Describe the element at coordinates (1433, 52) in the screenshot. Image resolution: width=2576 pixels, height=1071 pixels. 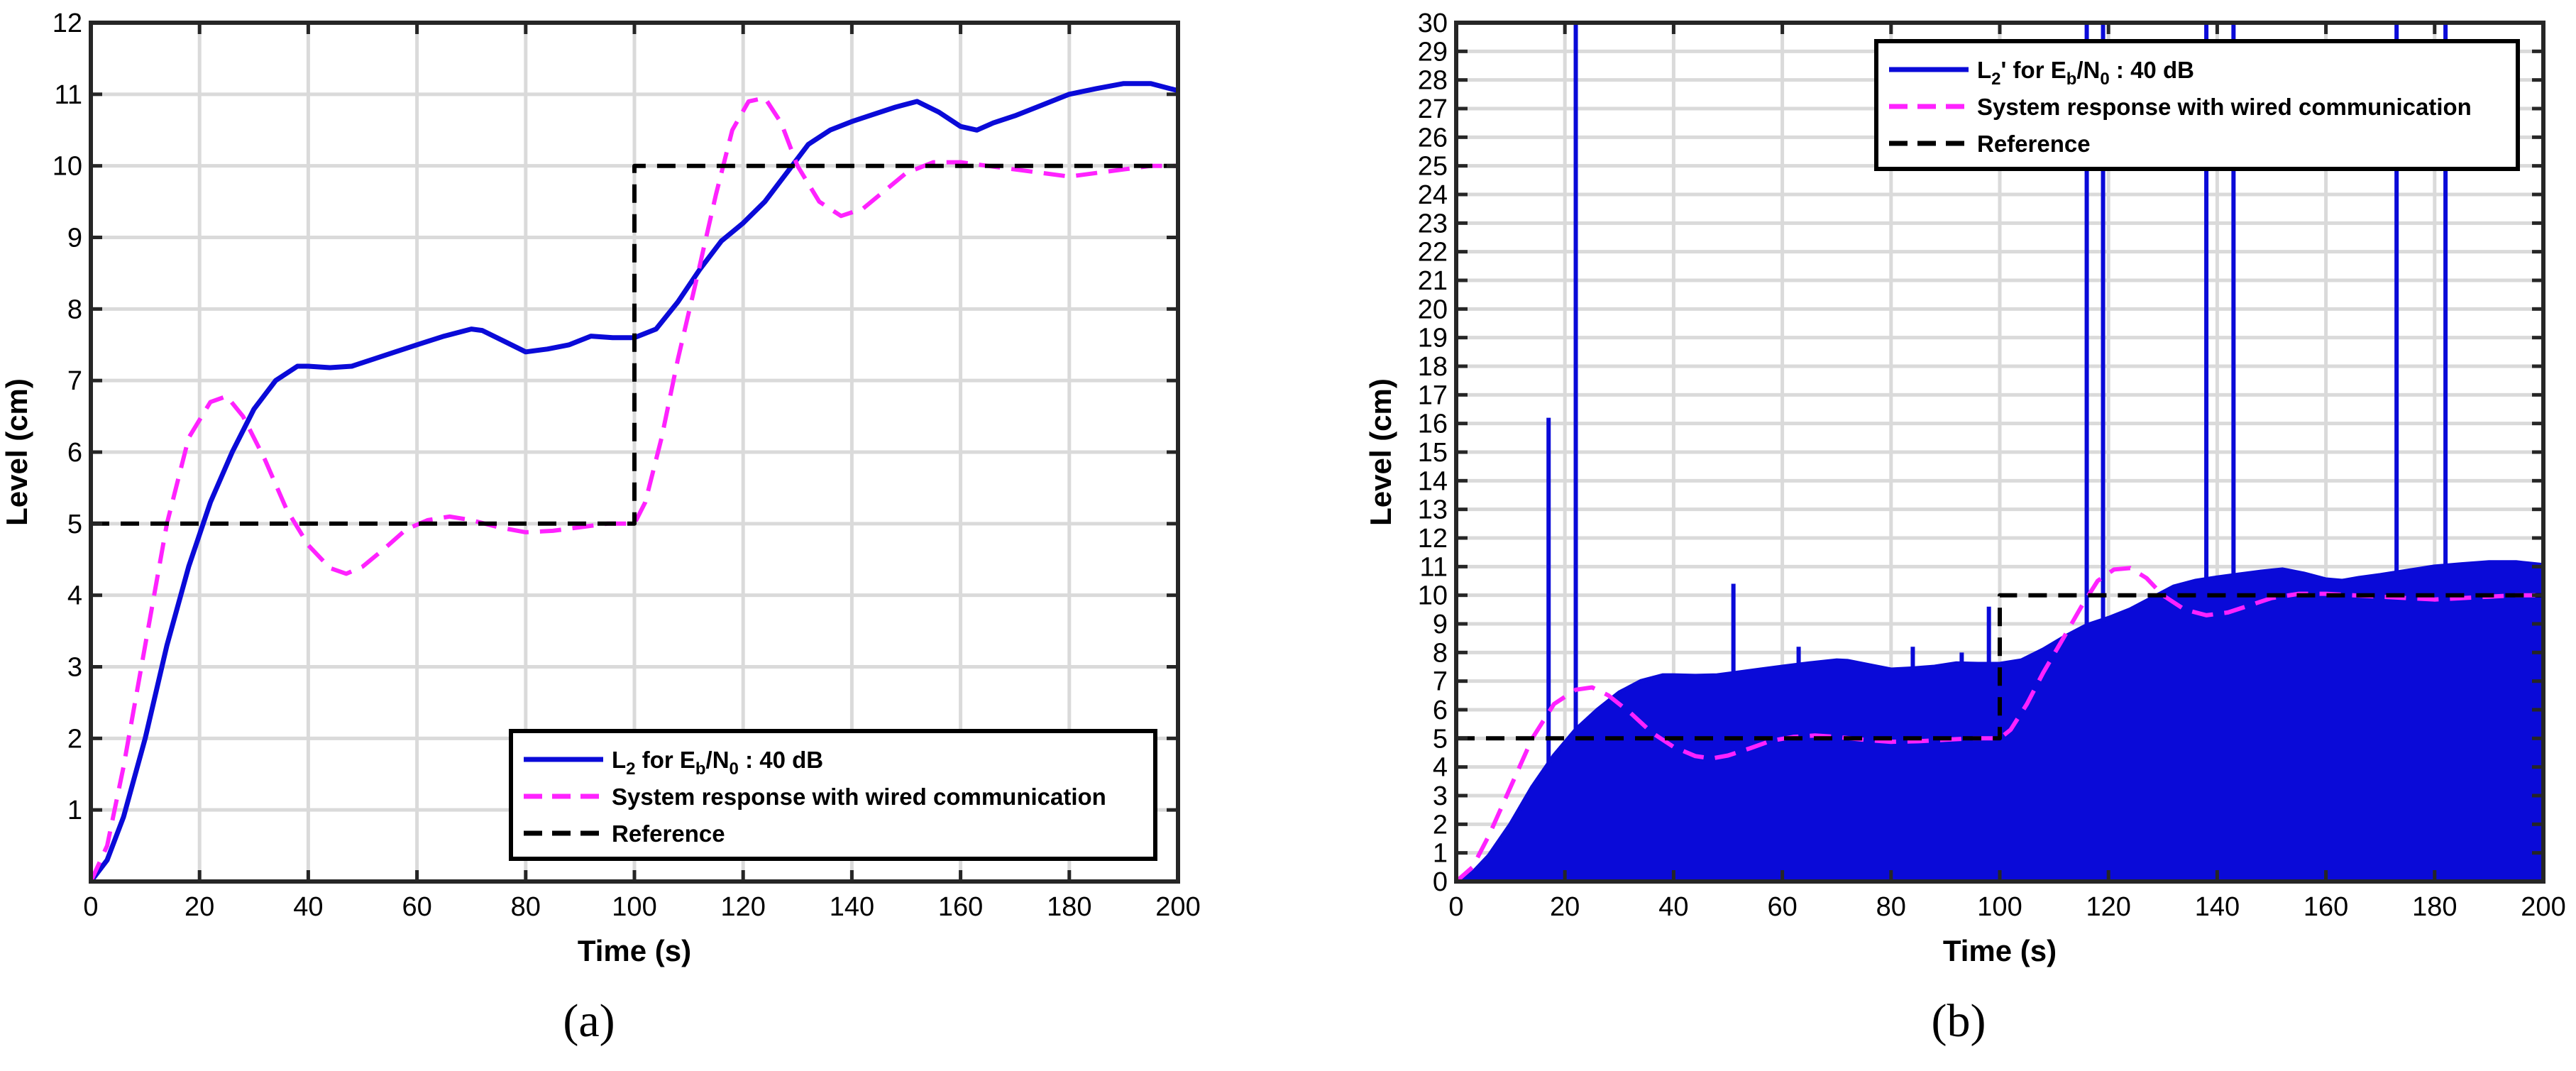
I see `y-tick-label: 29` at that location.